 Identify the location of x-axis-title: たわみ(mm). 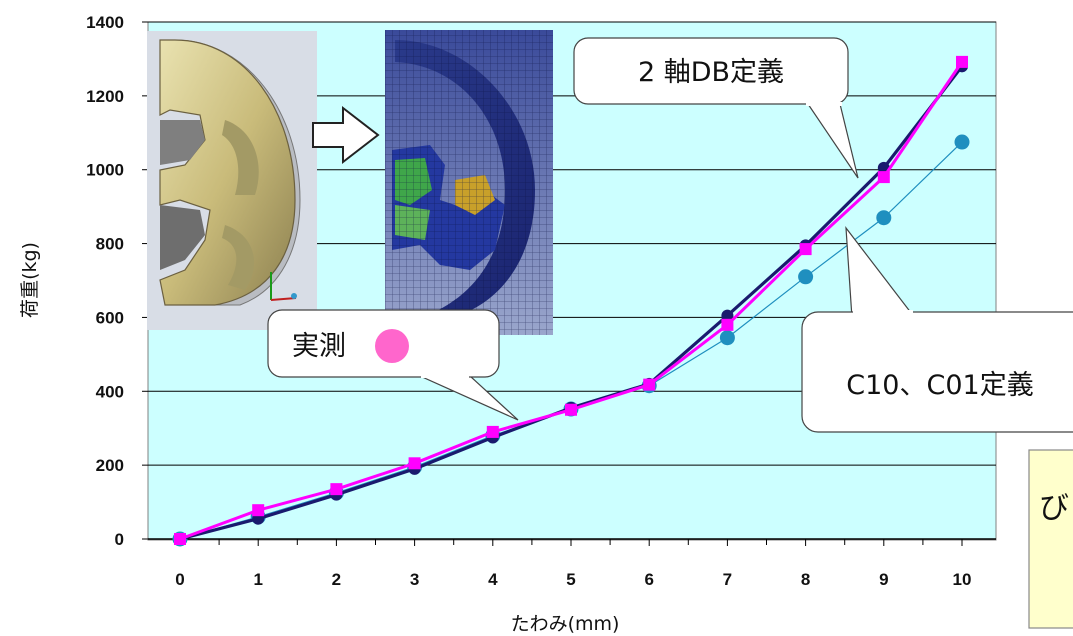
(565, 624).